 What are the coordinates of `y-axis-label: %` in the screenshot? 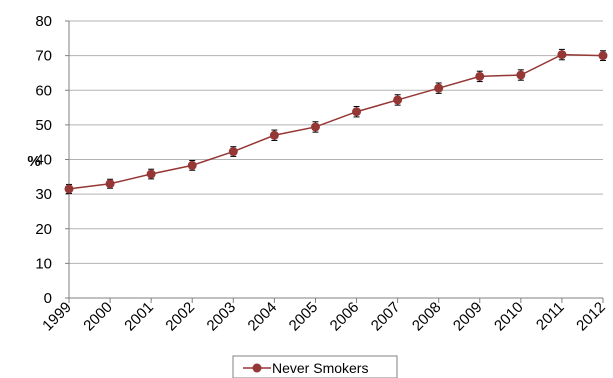 It's located at (33, 161).